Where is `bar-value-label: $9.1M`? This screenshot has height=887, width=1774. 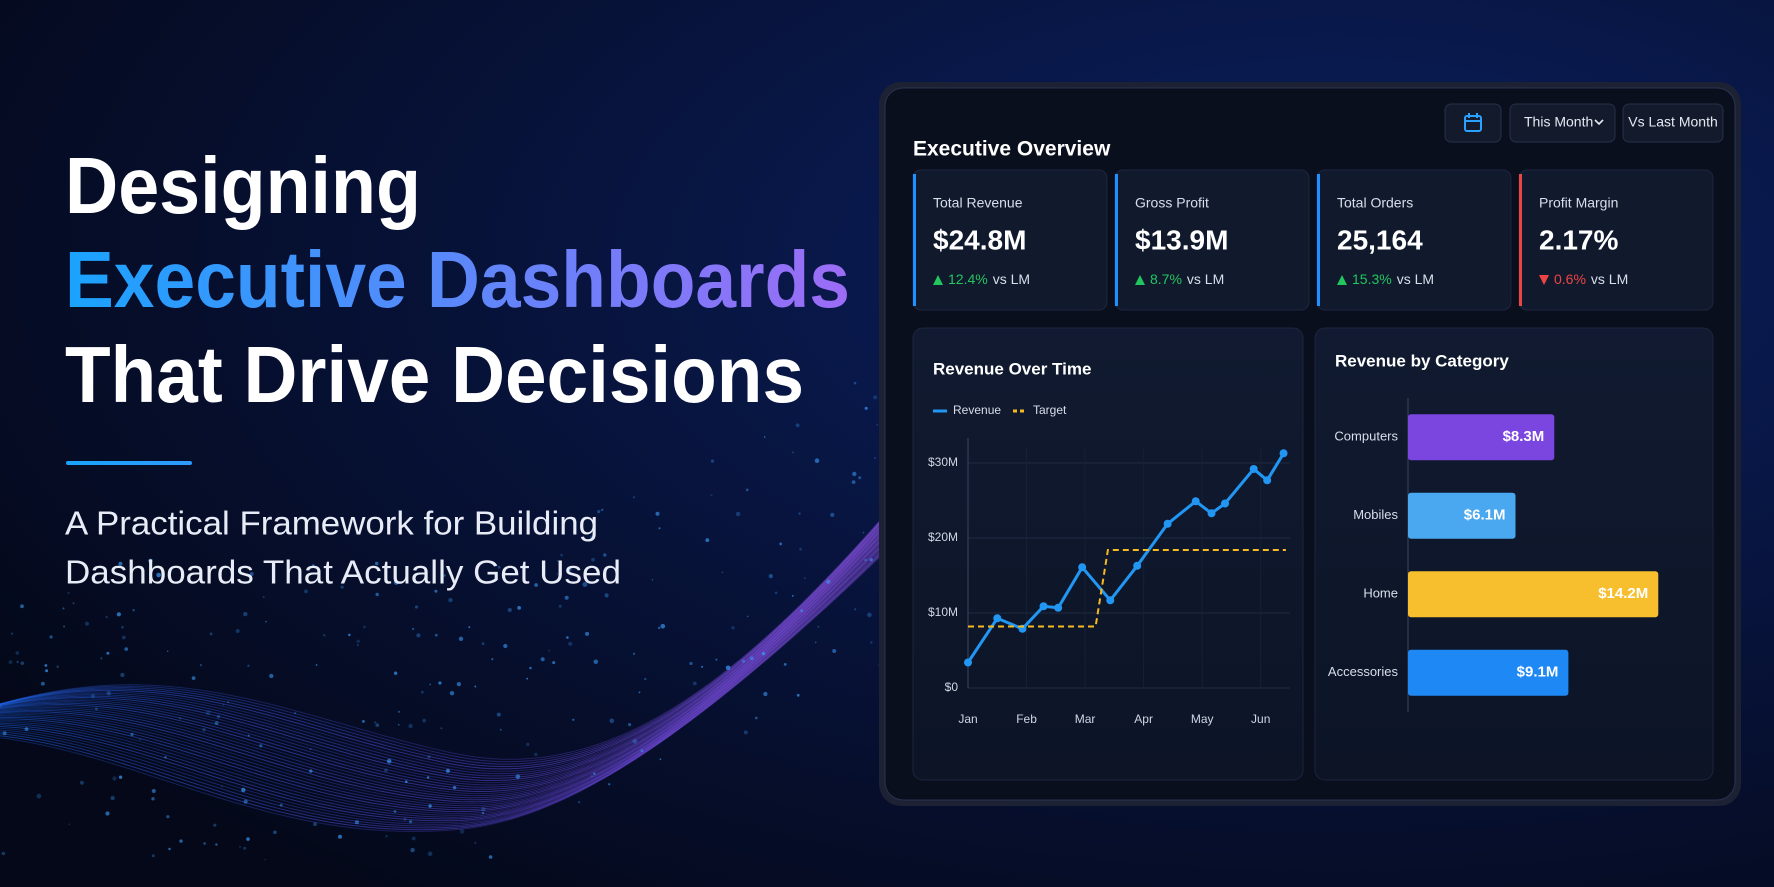 bar-value-label: $9.1M is located at coordinates (1538, 672).